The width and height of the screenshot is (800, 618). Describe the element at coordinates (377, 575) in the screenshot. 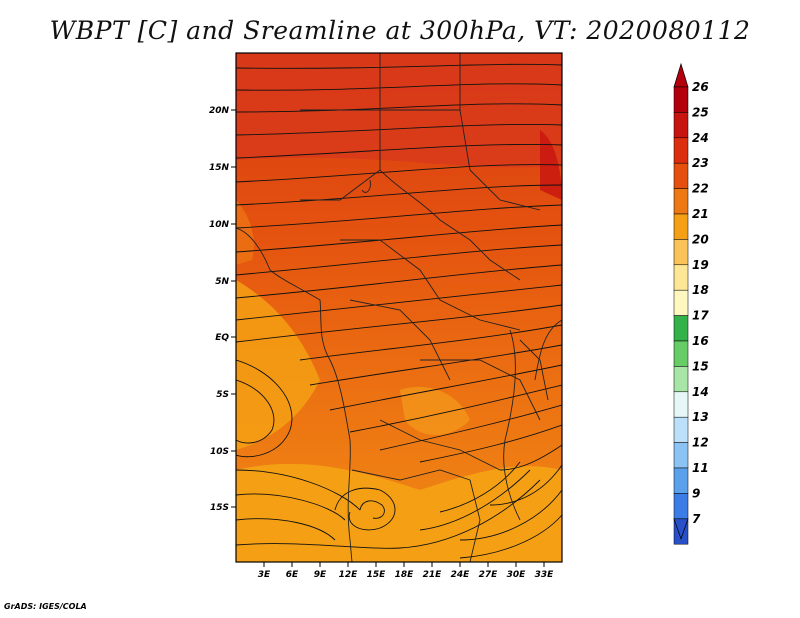

I see `lon-label: 15E` at that location.